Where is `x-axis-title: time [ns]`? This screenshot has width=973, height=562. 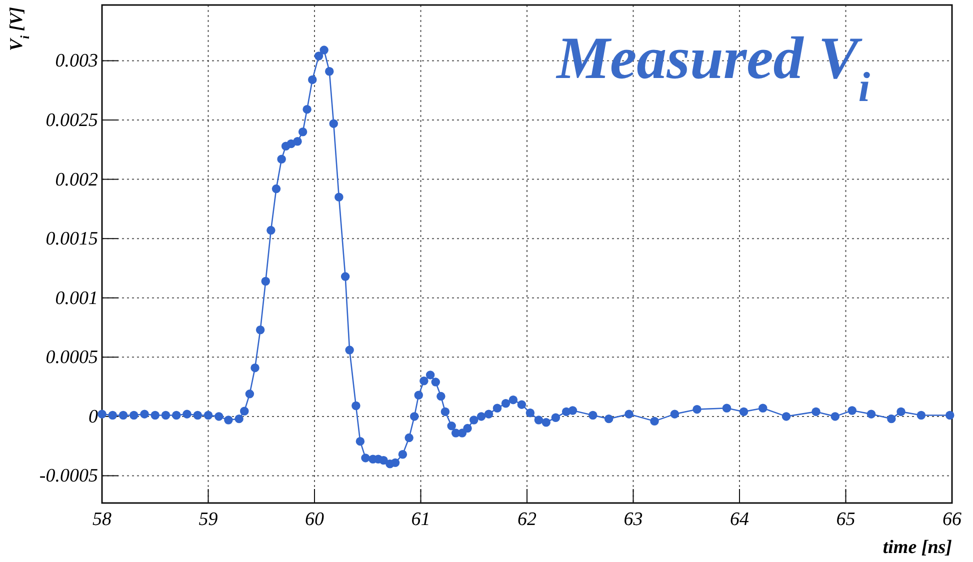
x-axis-title: time [ns] is located at coordinates (917, 547).